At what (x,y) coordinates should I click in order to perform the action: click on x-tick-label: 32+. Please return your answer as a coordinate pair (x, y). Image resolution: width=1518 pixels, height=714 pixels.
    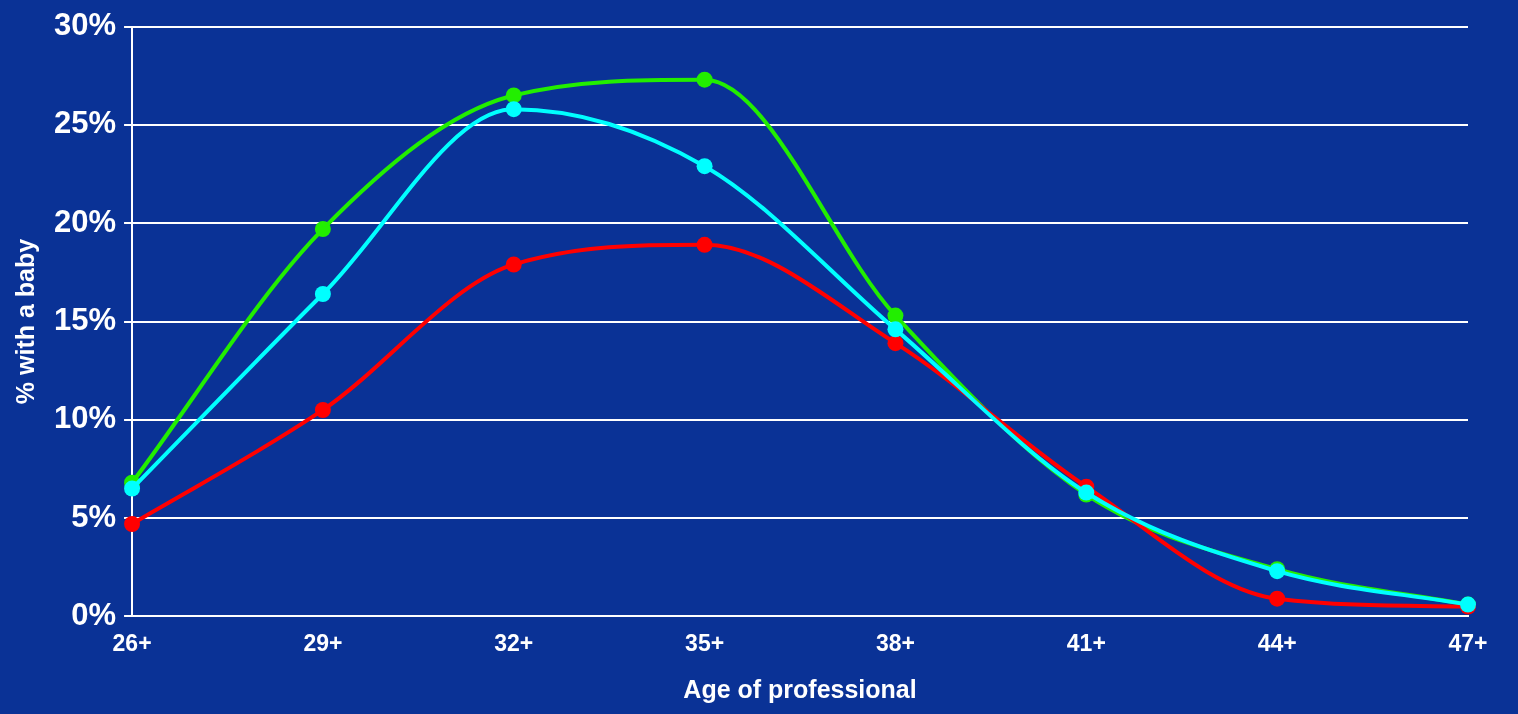
    Looking at the image, I should click on (514, 642).